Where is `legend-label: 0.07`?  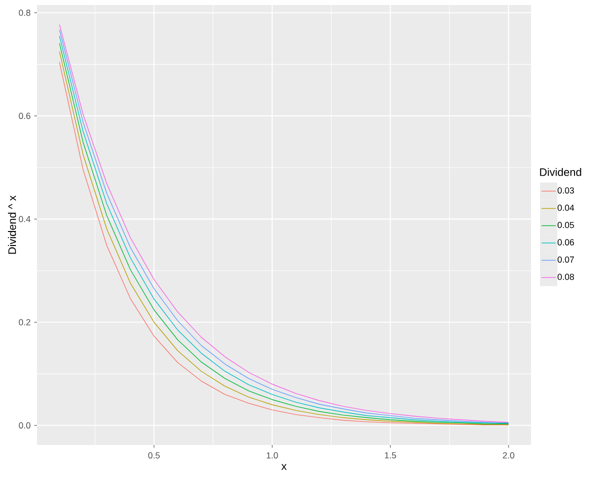
legend-label: 0.07 is located at coordinates (566, 259).